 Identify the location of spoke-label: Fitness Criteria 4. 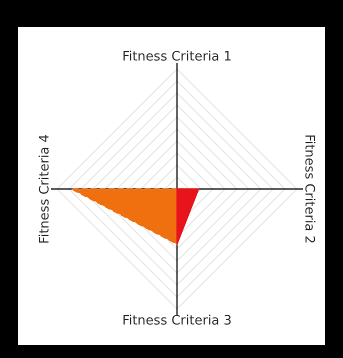
(45, 189).